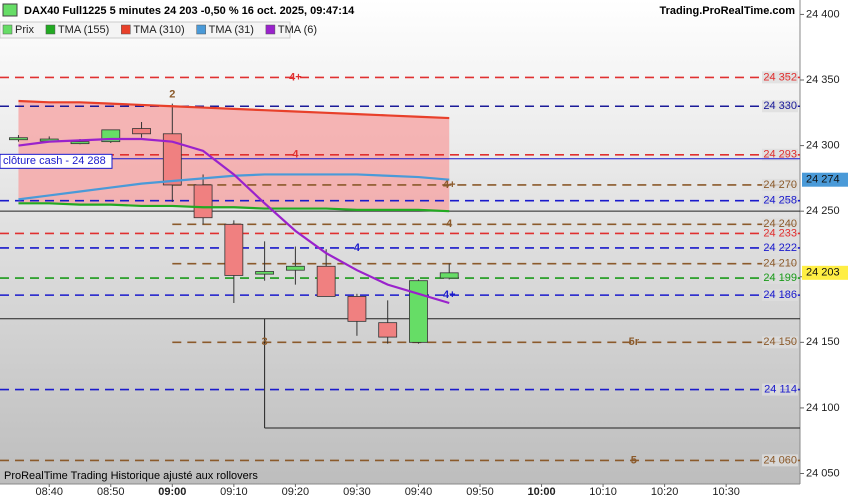 The image size is (850, 500). Describe the element at coordinates (823, 80) in the screenshot. I see `y-tick-label: 24 350` at that location.